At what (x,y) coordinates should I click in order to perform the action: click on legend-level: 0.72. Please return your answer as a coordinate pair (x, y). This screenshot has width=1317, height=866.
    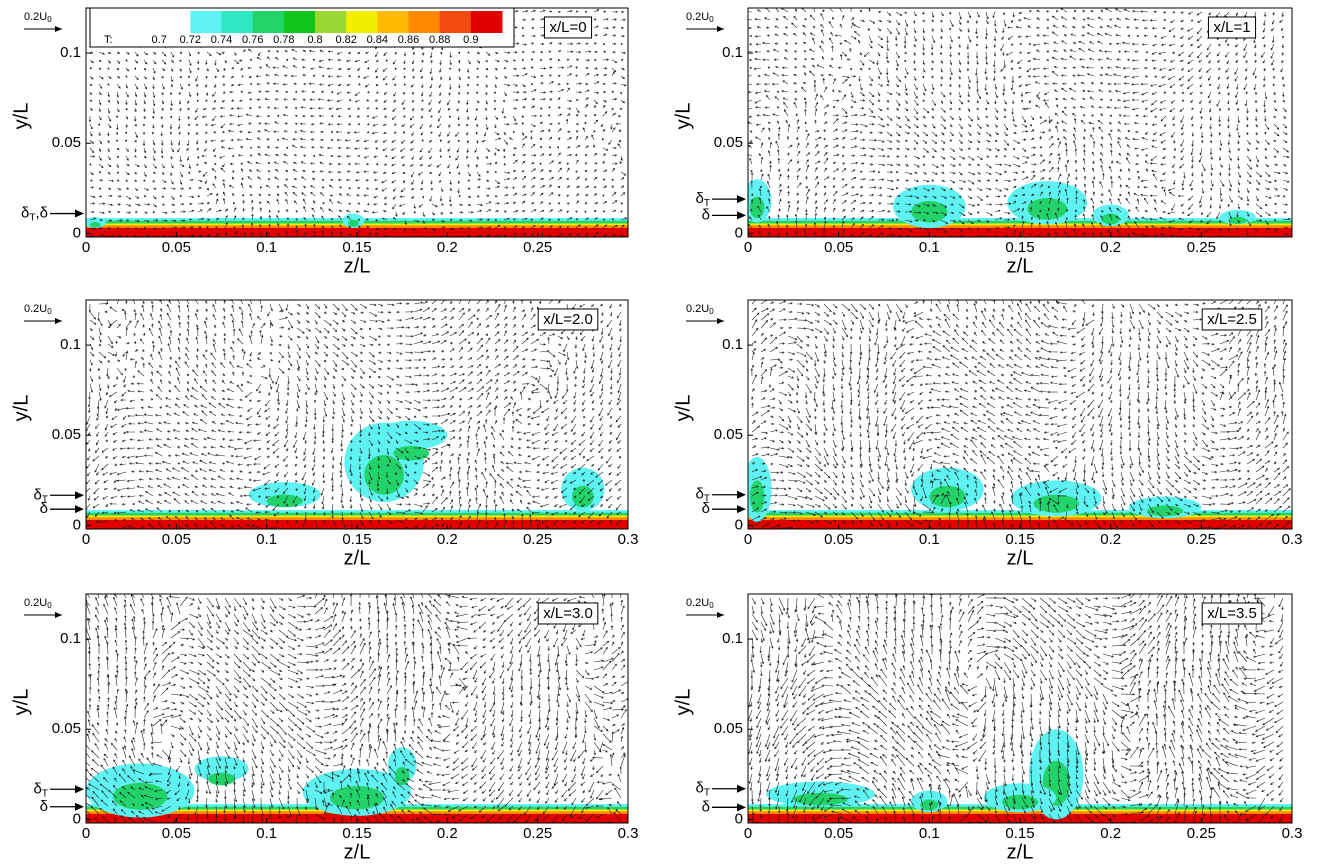
    Looking at the image, I should click on (190, 40).